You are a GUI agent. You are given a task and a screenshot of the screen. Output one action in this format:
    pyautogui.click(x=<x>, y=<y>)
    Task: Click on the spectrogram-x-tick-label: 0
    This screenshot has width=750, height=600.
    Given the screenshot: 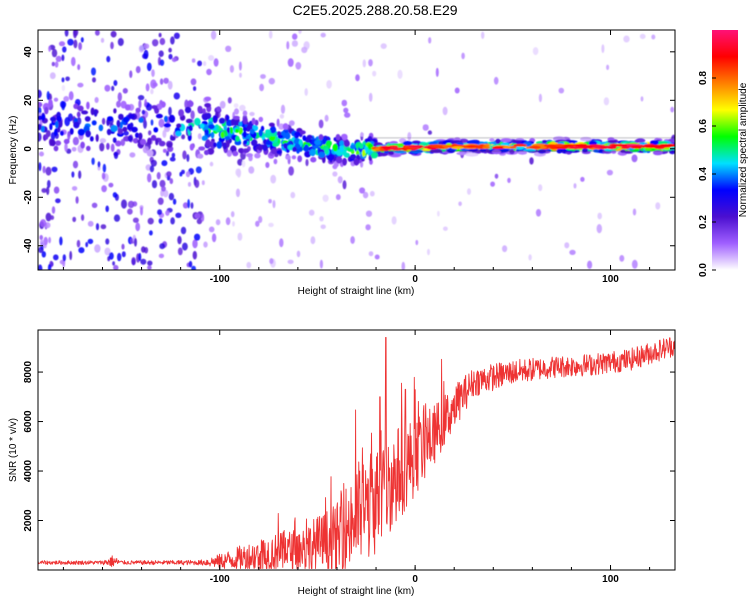 What is the action you would take?
    pyautogui.click(x=415, y=279)
    